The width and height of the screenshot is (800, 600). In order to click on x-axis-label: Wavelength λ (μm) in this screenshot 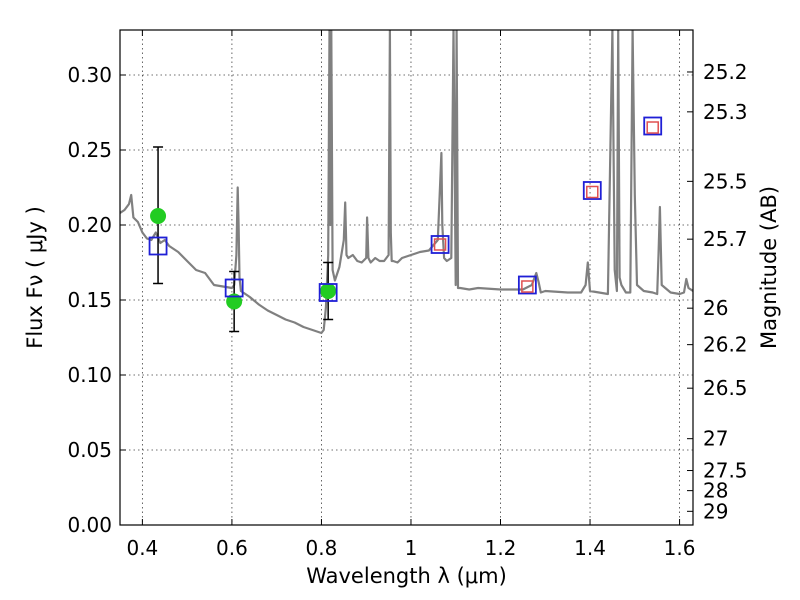, I will do `click(406, 576)`.